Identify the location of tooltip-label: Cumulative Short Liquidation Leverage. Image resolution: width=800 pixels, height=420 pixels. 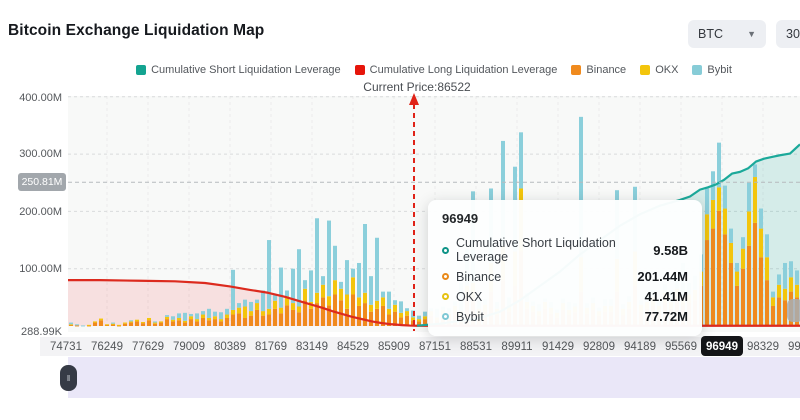
(536, 250).